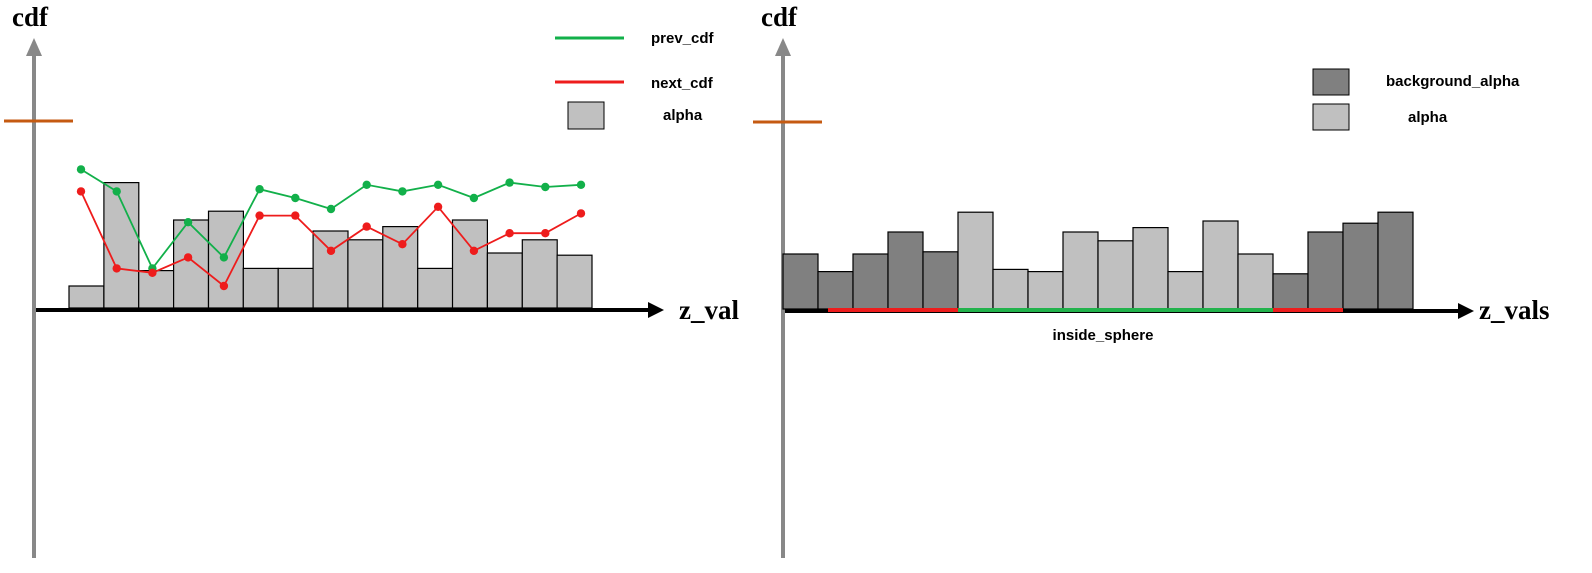 Image resolution: width=1592 pixels, height=573 pixels. What do you see at coordinates (683, 38) in the screenshot?
I see `legend-prev-cdf-label: prev_cdf` at bounding box center [683, 38].